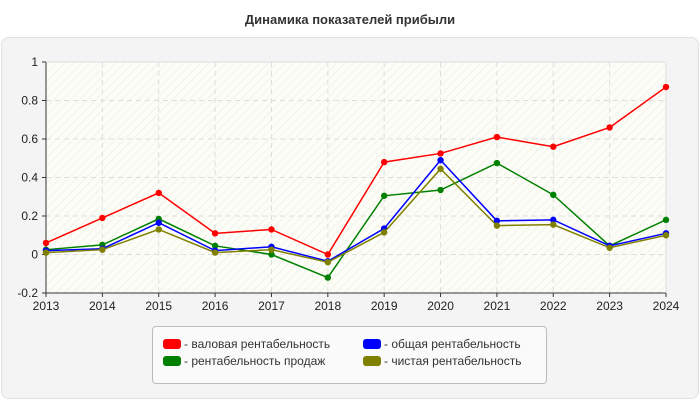 This screenshot has width=700, height=400. I want to click on legend-label: - валовая рентабельность, so click(257, 344).